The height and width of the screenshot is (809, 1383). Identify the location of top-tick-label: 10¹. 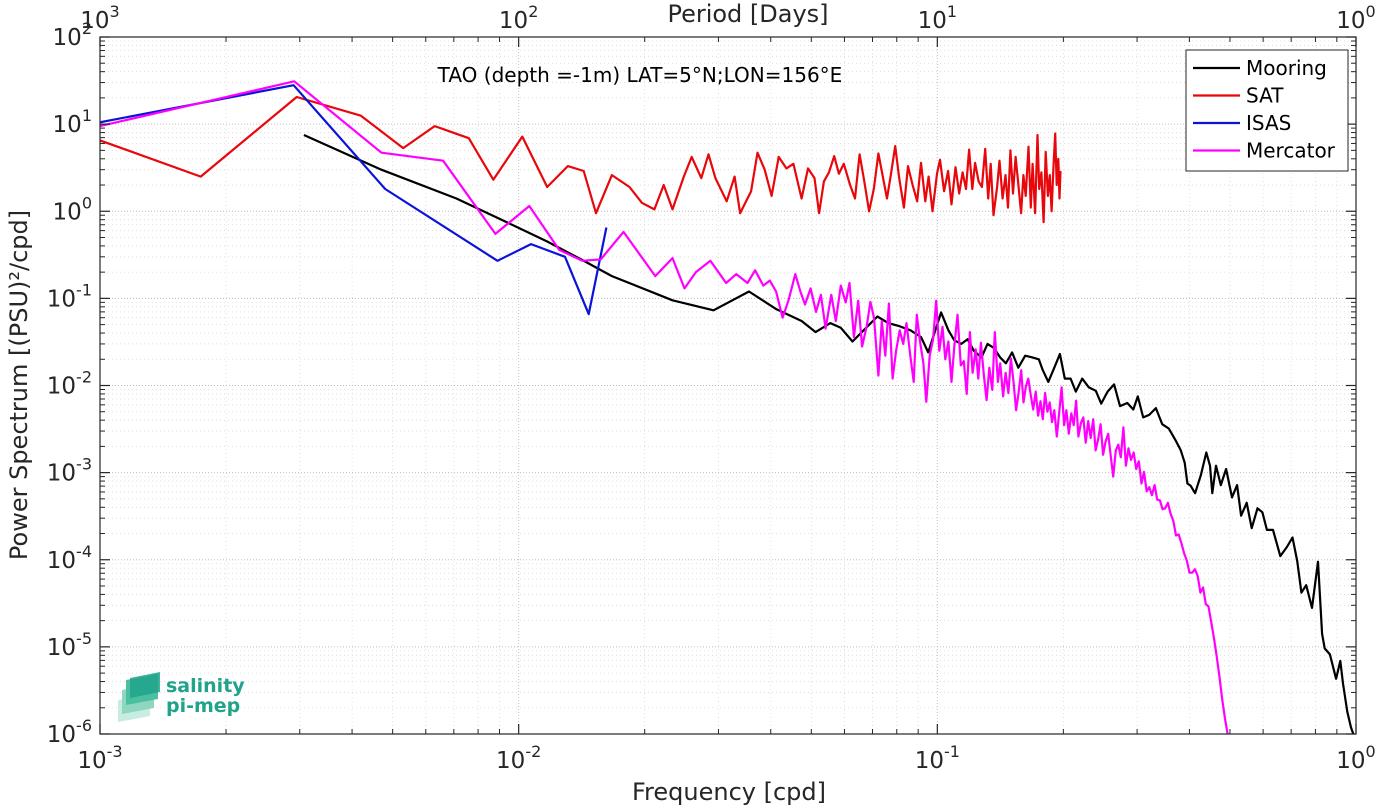
(937, 18).